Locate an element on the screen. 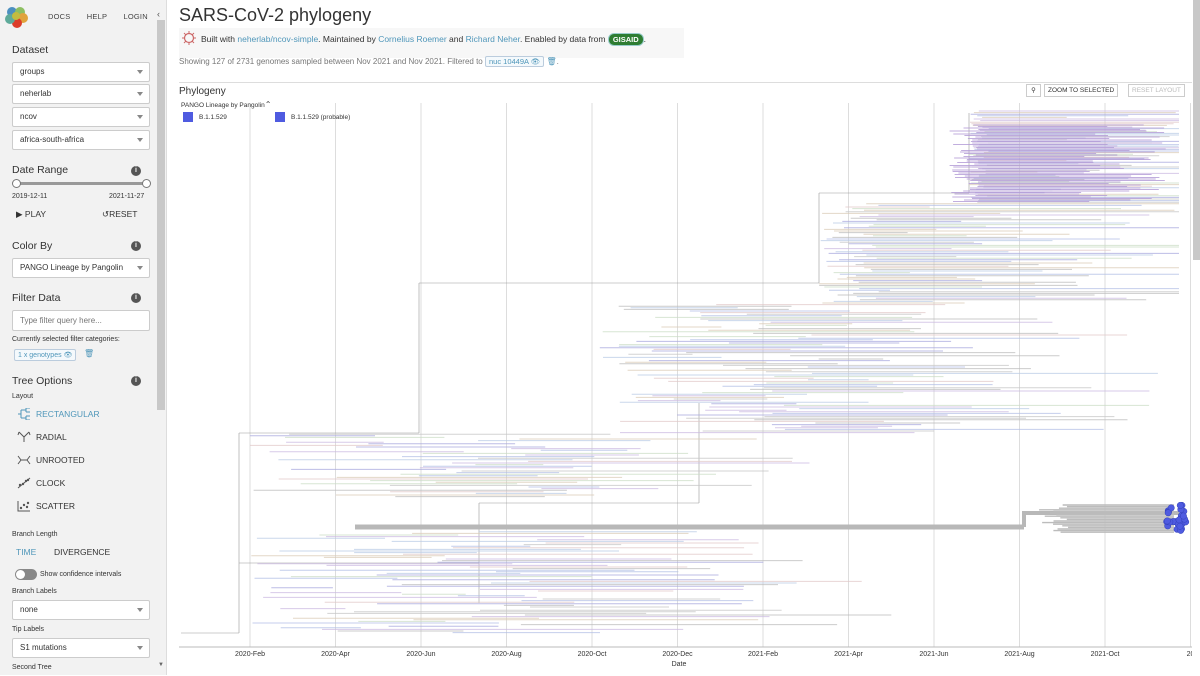 The height and width of the screenshot is (676, 1200). legend-title: PANGO Lineage by Pangolin⌃ is located at coordinates (226, 104).